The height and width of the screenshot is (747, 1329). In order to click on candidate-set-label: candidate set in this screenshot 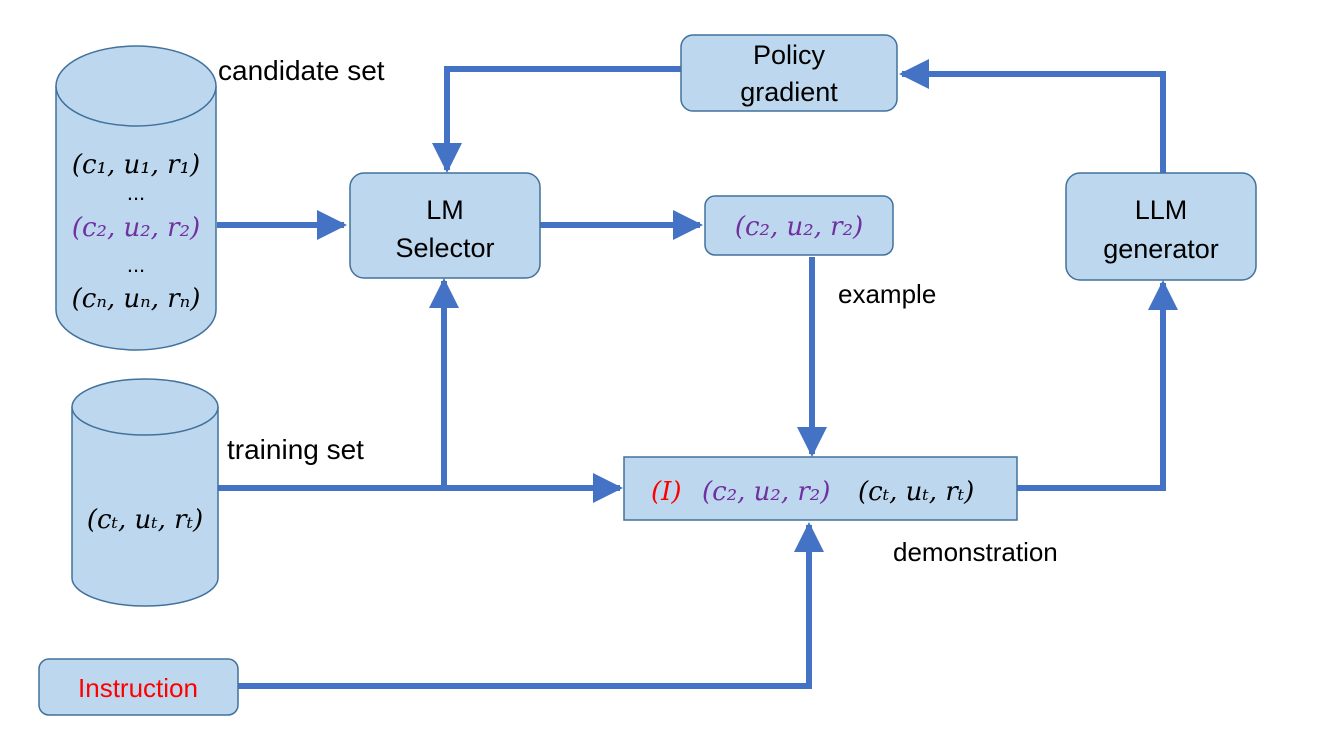, I will do `click(301, 70)`.